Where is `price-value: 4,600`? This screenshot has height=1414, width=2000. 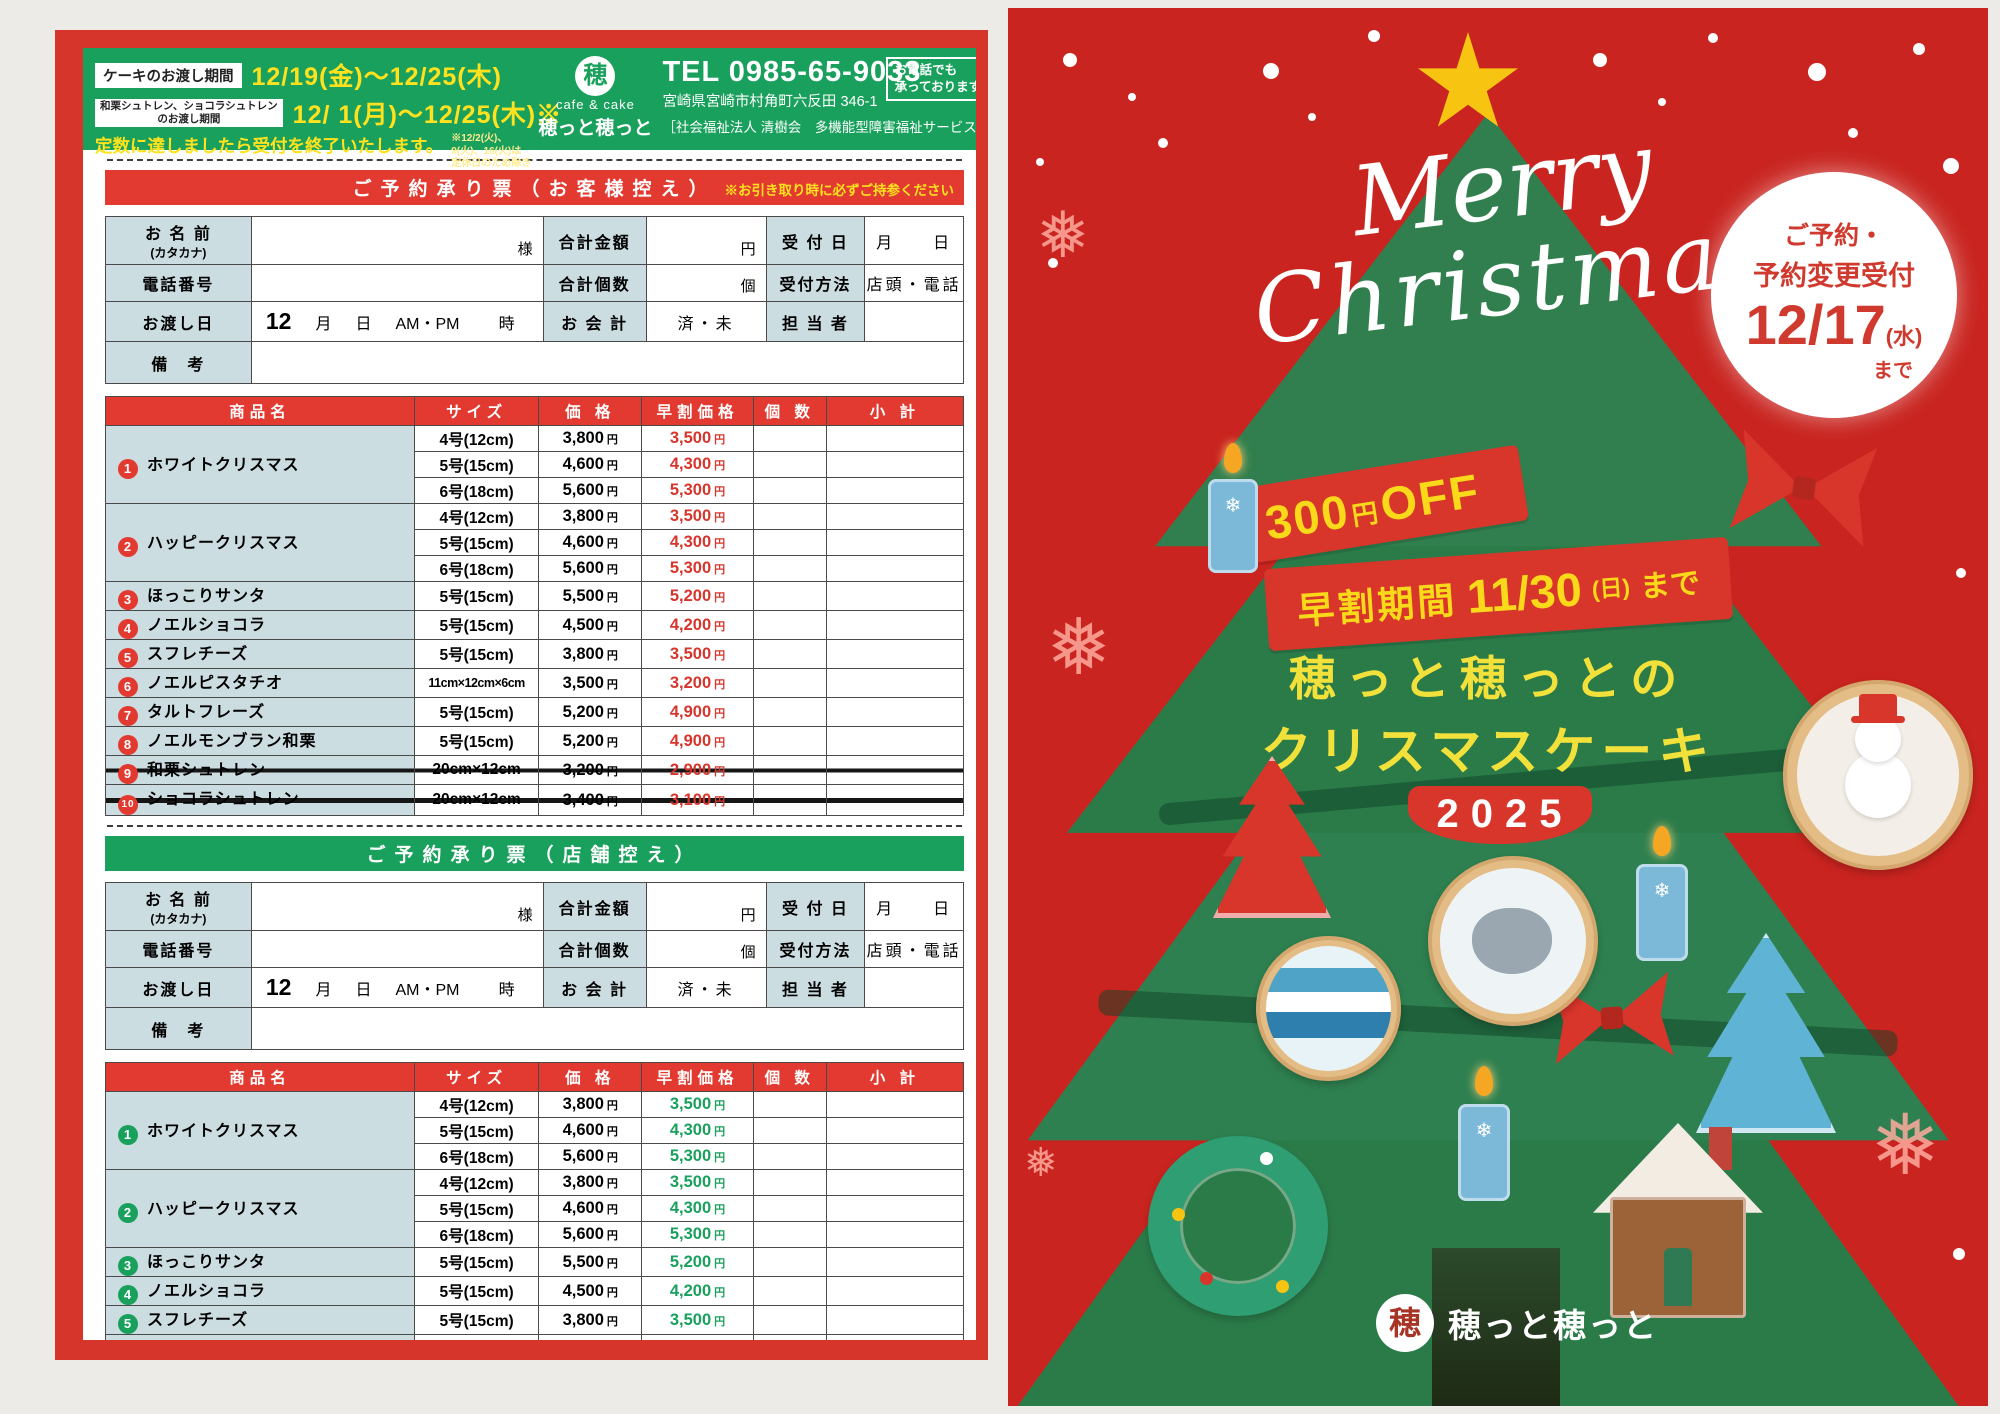 price-value: 4,600 is located at coordinates (583, 1130).